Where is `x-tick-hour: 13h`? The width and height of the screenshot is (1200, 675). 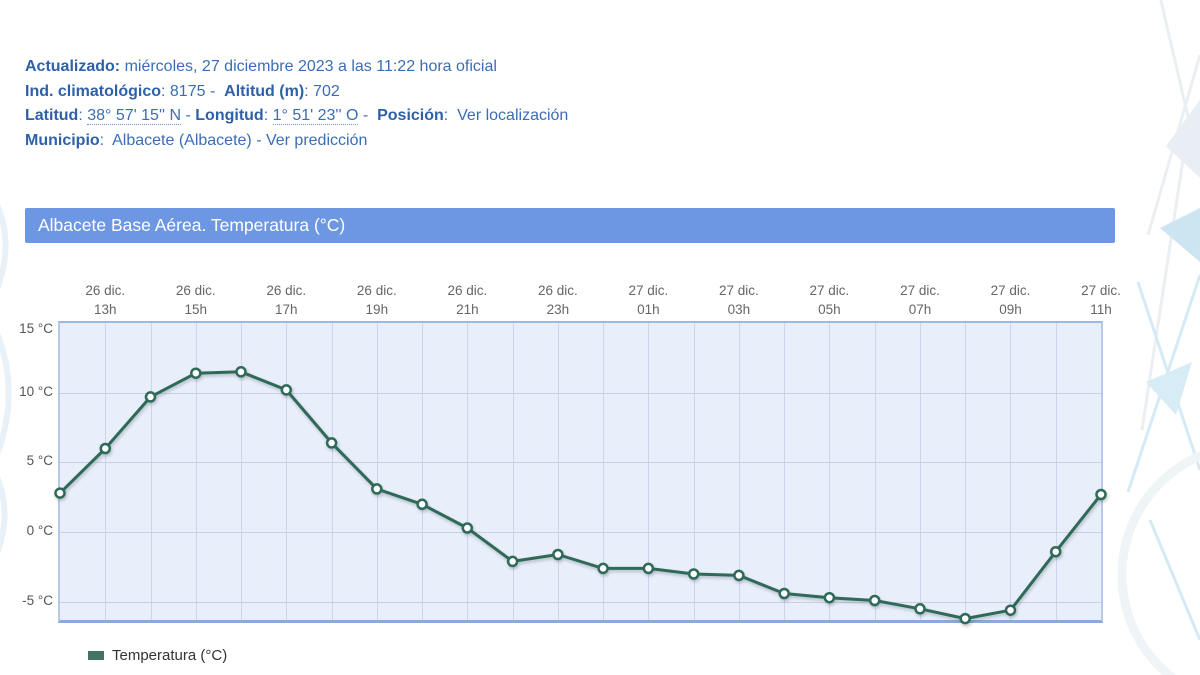 x-tick-hour: 13h is located at coordinates (105, 309).